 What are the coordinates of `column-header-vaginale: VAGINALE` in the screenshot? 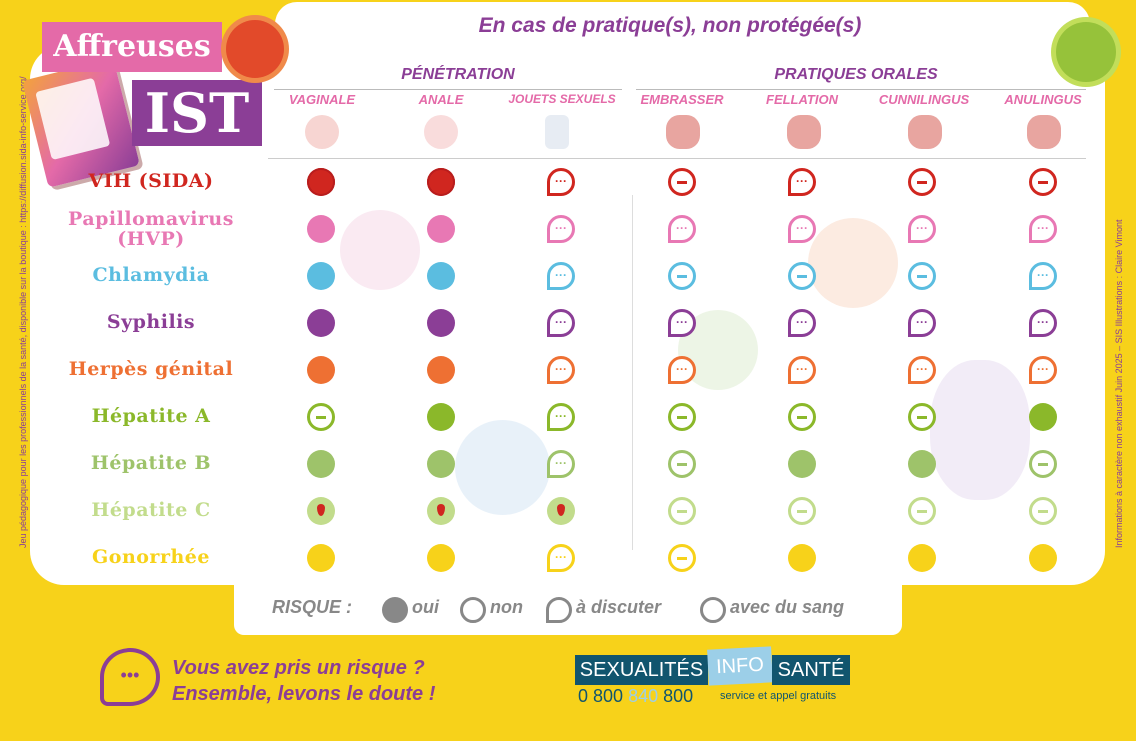 It's located at (322, 99).